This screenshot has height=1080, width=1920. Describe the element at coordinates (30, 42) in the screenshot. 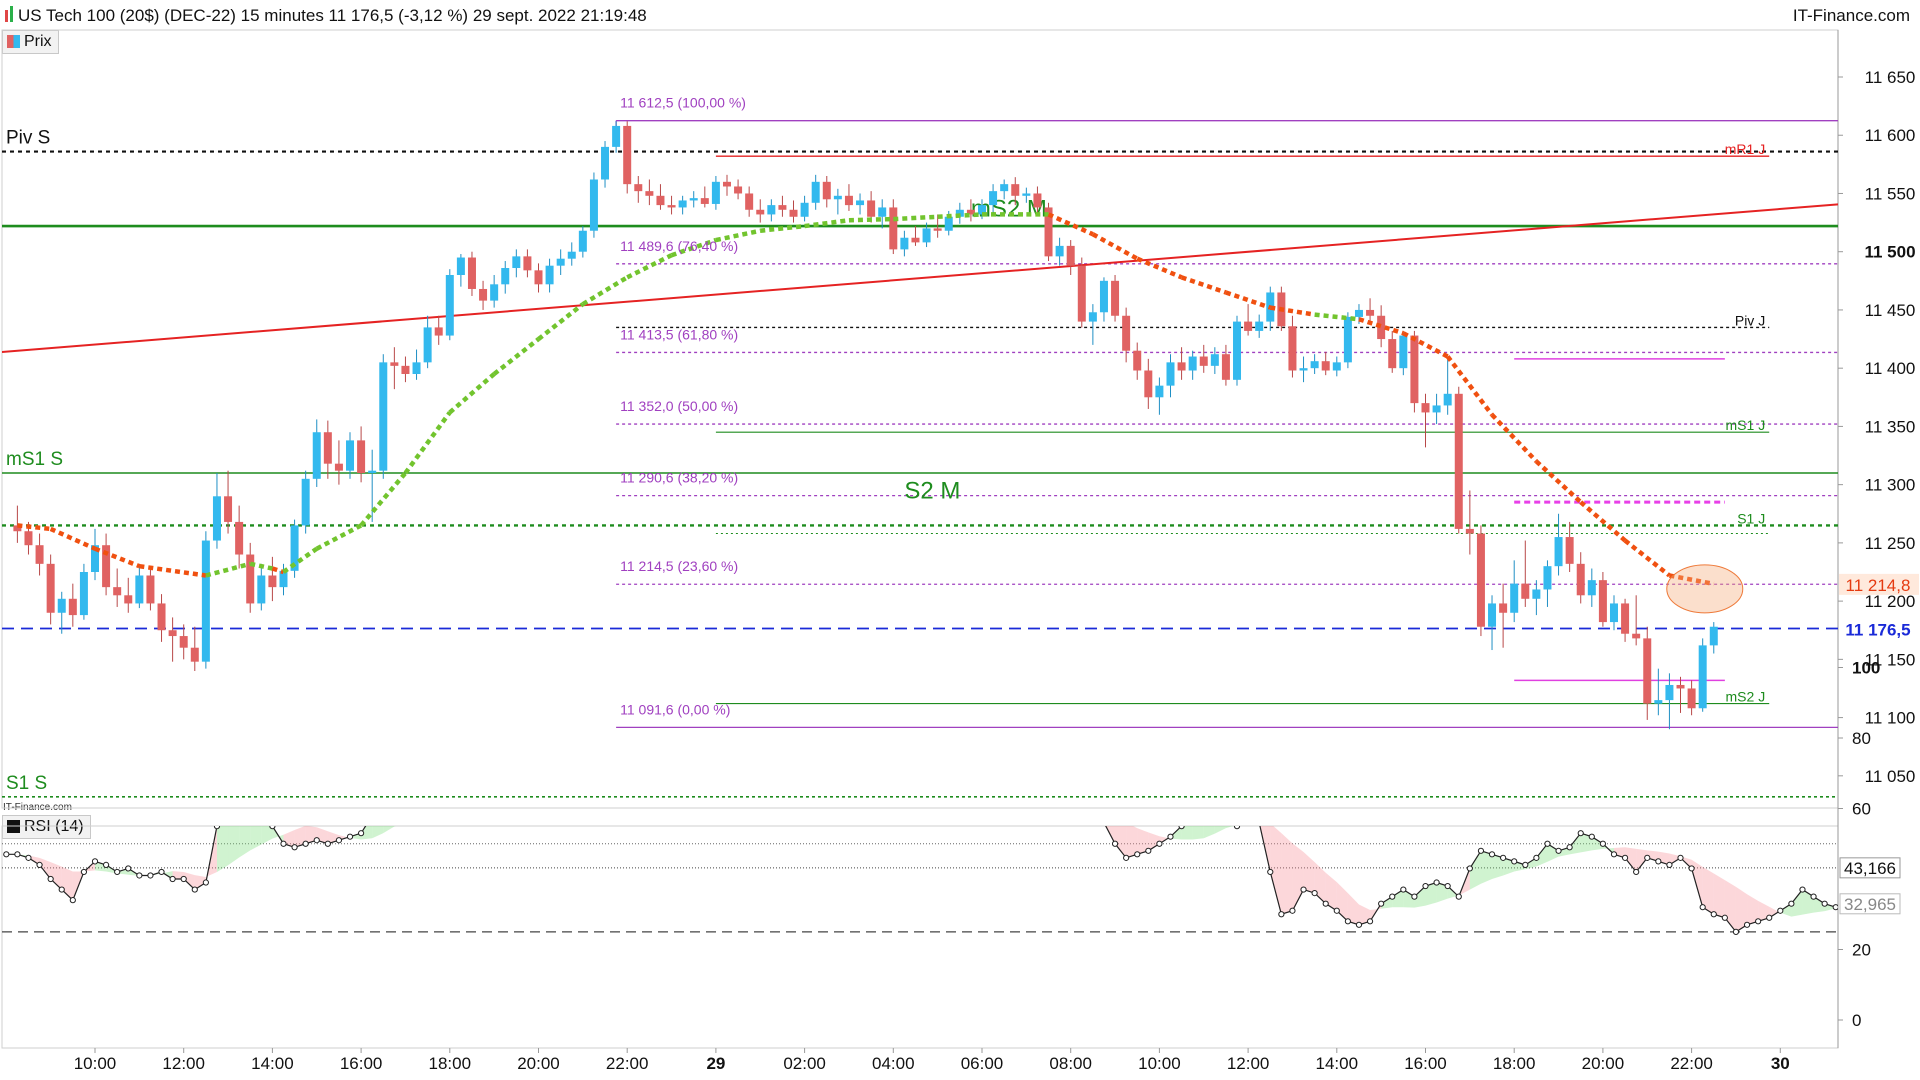

I see `price-legend-chip: Prix` at that location.